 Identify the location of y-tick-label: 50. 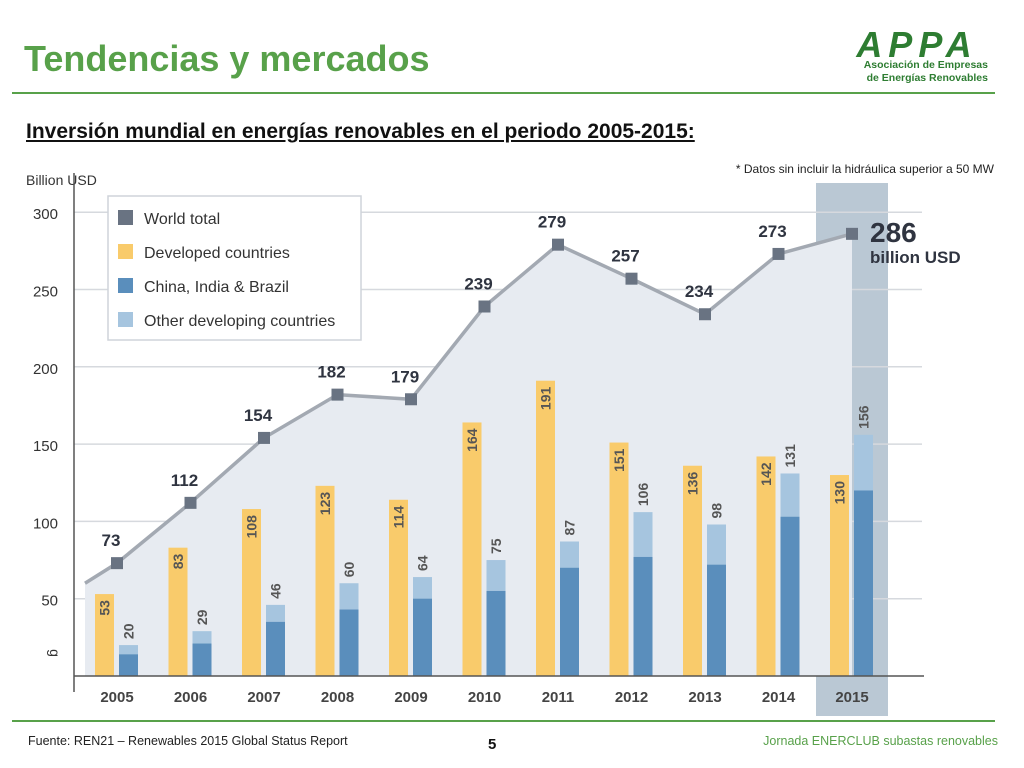
(49, 601).